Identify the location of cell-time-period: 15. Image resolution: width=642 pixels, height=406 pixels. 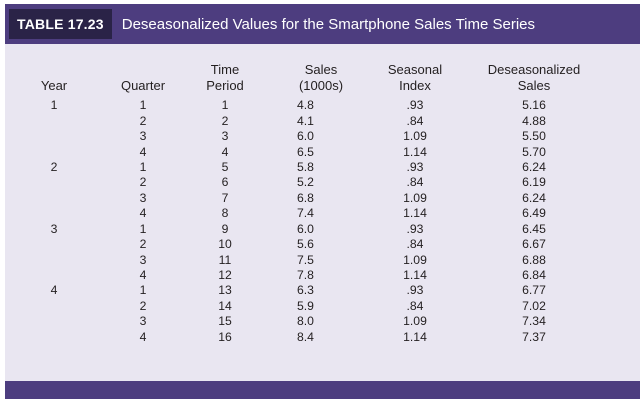
(225, 321).